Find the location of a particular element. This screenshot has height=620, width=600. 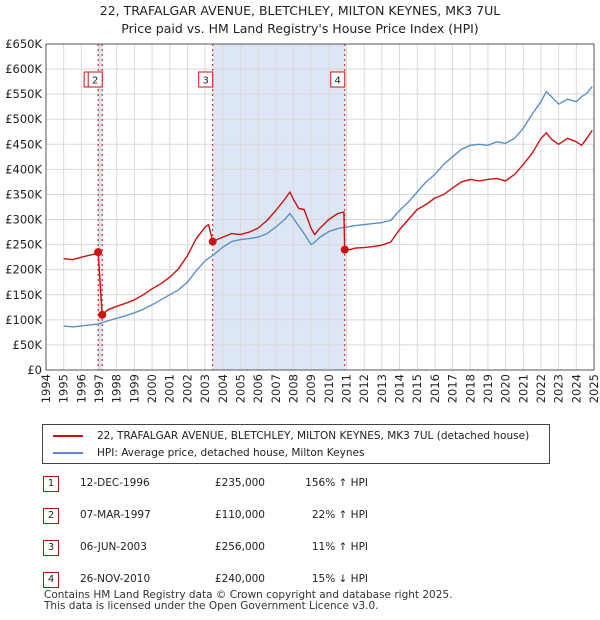

table-row: 4 26-NOV-2010 £240,000 15% ↓ HPI is located at coordinates (300, 580).